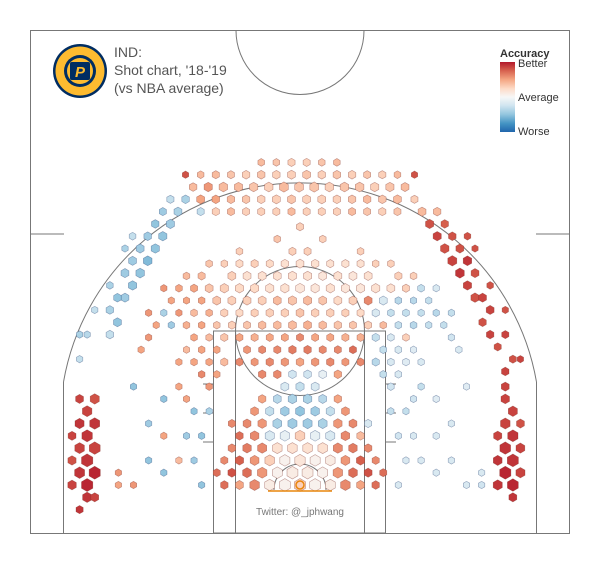 The height and width of the screenshot is (565, 600). Describe the element at coordinates (538, 98) in the screenshot. I see `legend-average-label: Average` at that location.